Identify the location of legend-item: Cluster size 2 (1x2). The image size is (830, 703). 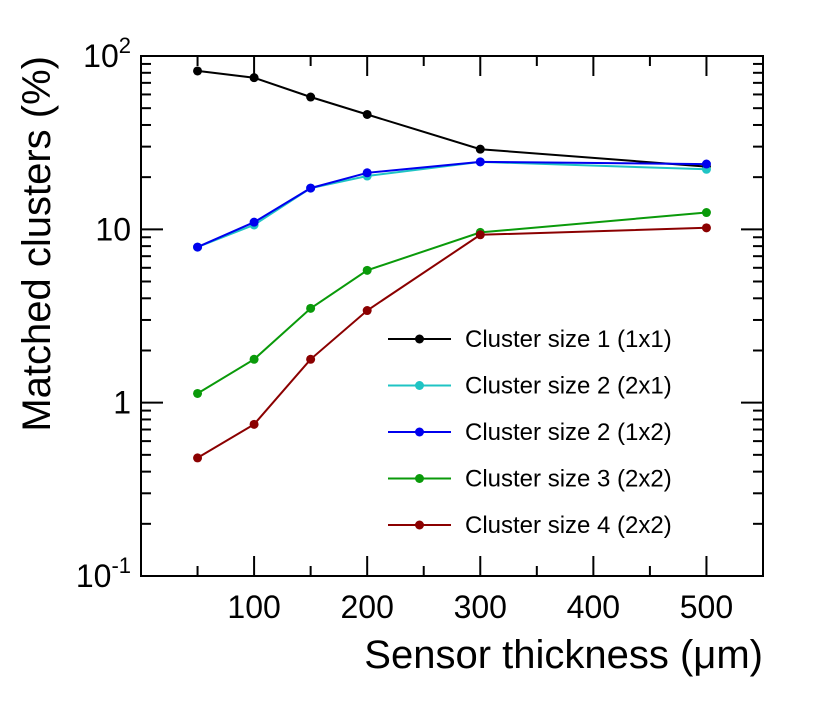
(530, 432).